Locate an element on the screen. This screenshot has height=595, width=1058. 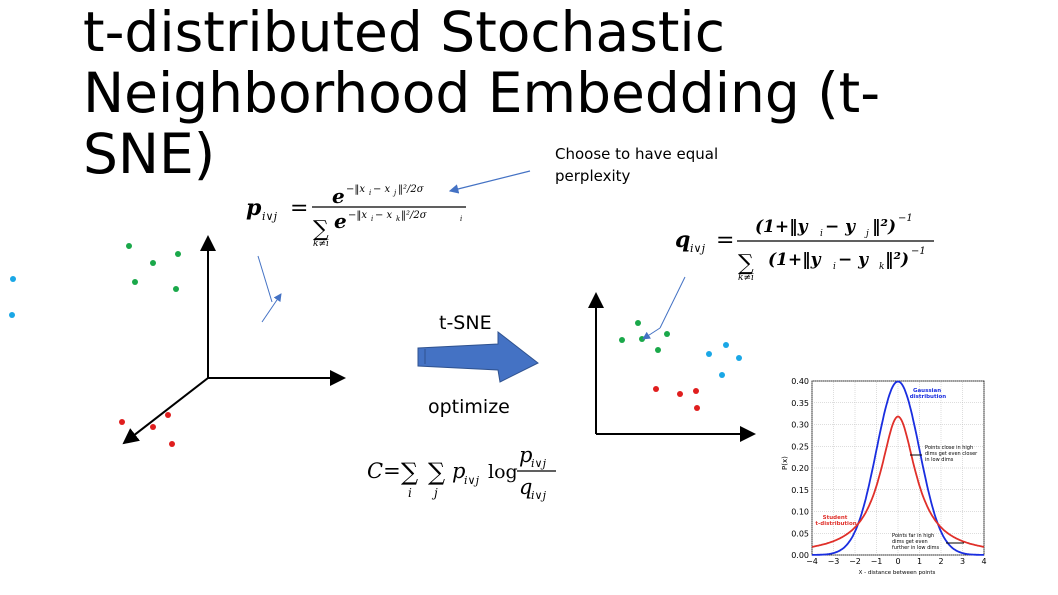
cost-sum-j: ∑ is located at coordinates (436, 472).